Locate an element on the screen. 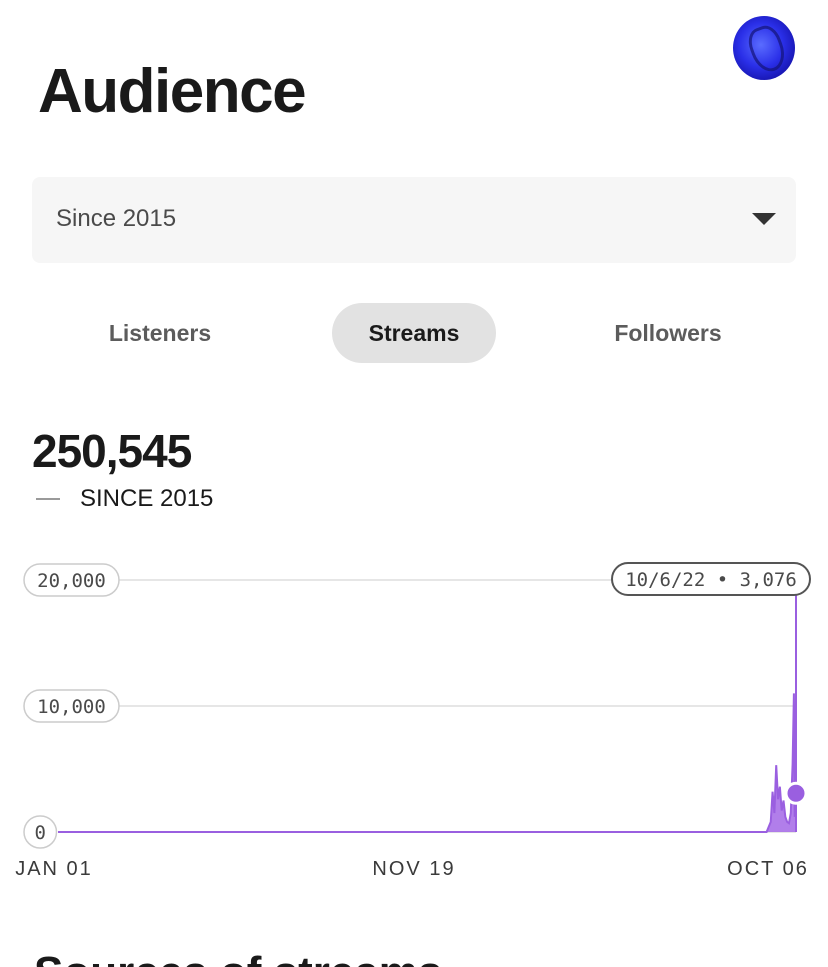 This screenshot has height=967, width=828. tab-streams: Streams is located at coordinates (414, 333).